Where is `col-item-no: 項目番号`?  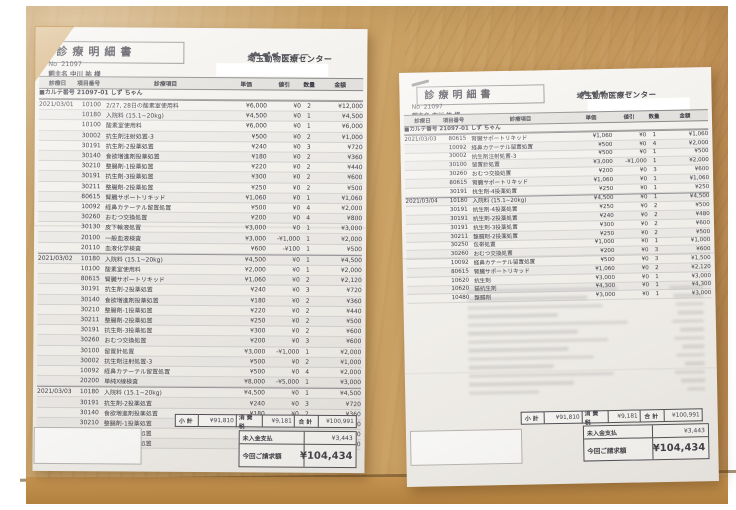 col-item-no: 項目番号 is located at coordinates (453, 121).